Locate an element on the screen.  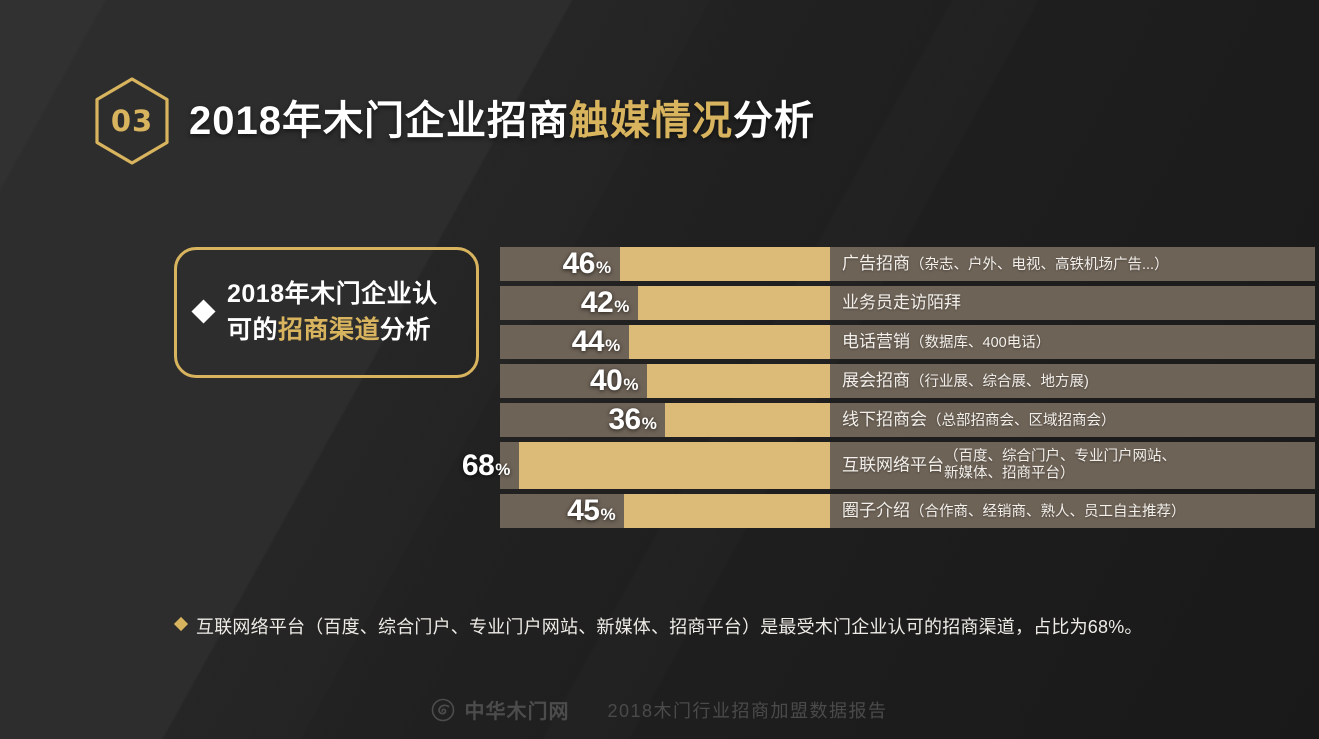
chart-bar-value: 40% is located at coordinates (614, 381).